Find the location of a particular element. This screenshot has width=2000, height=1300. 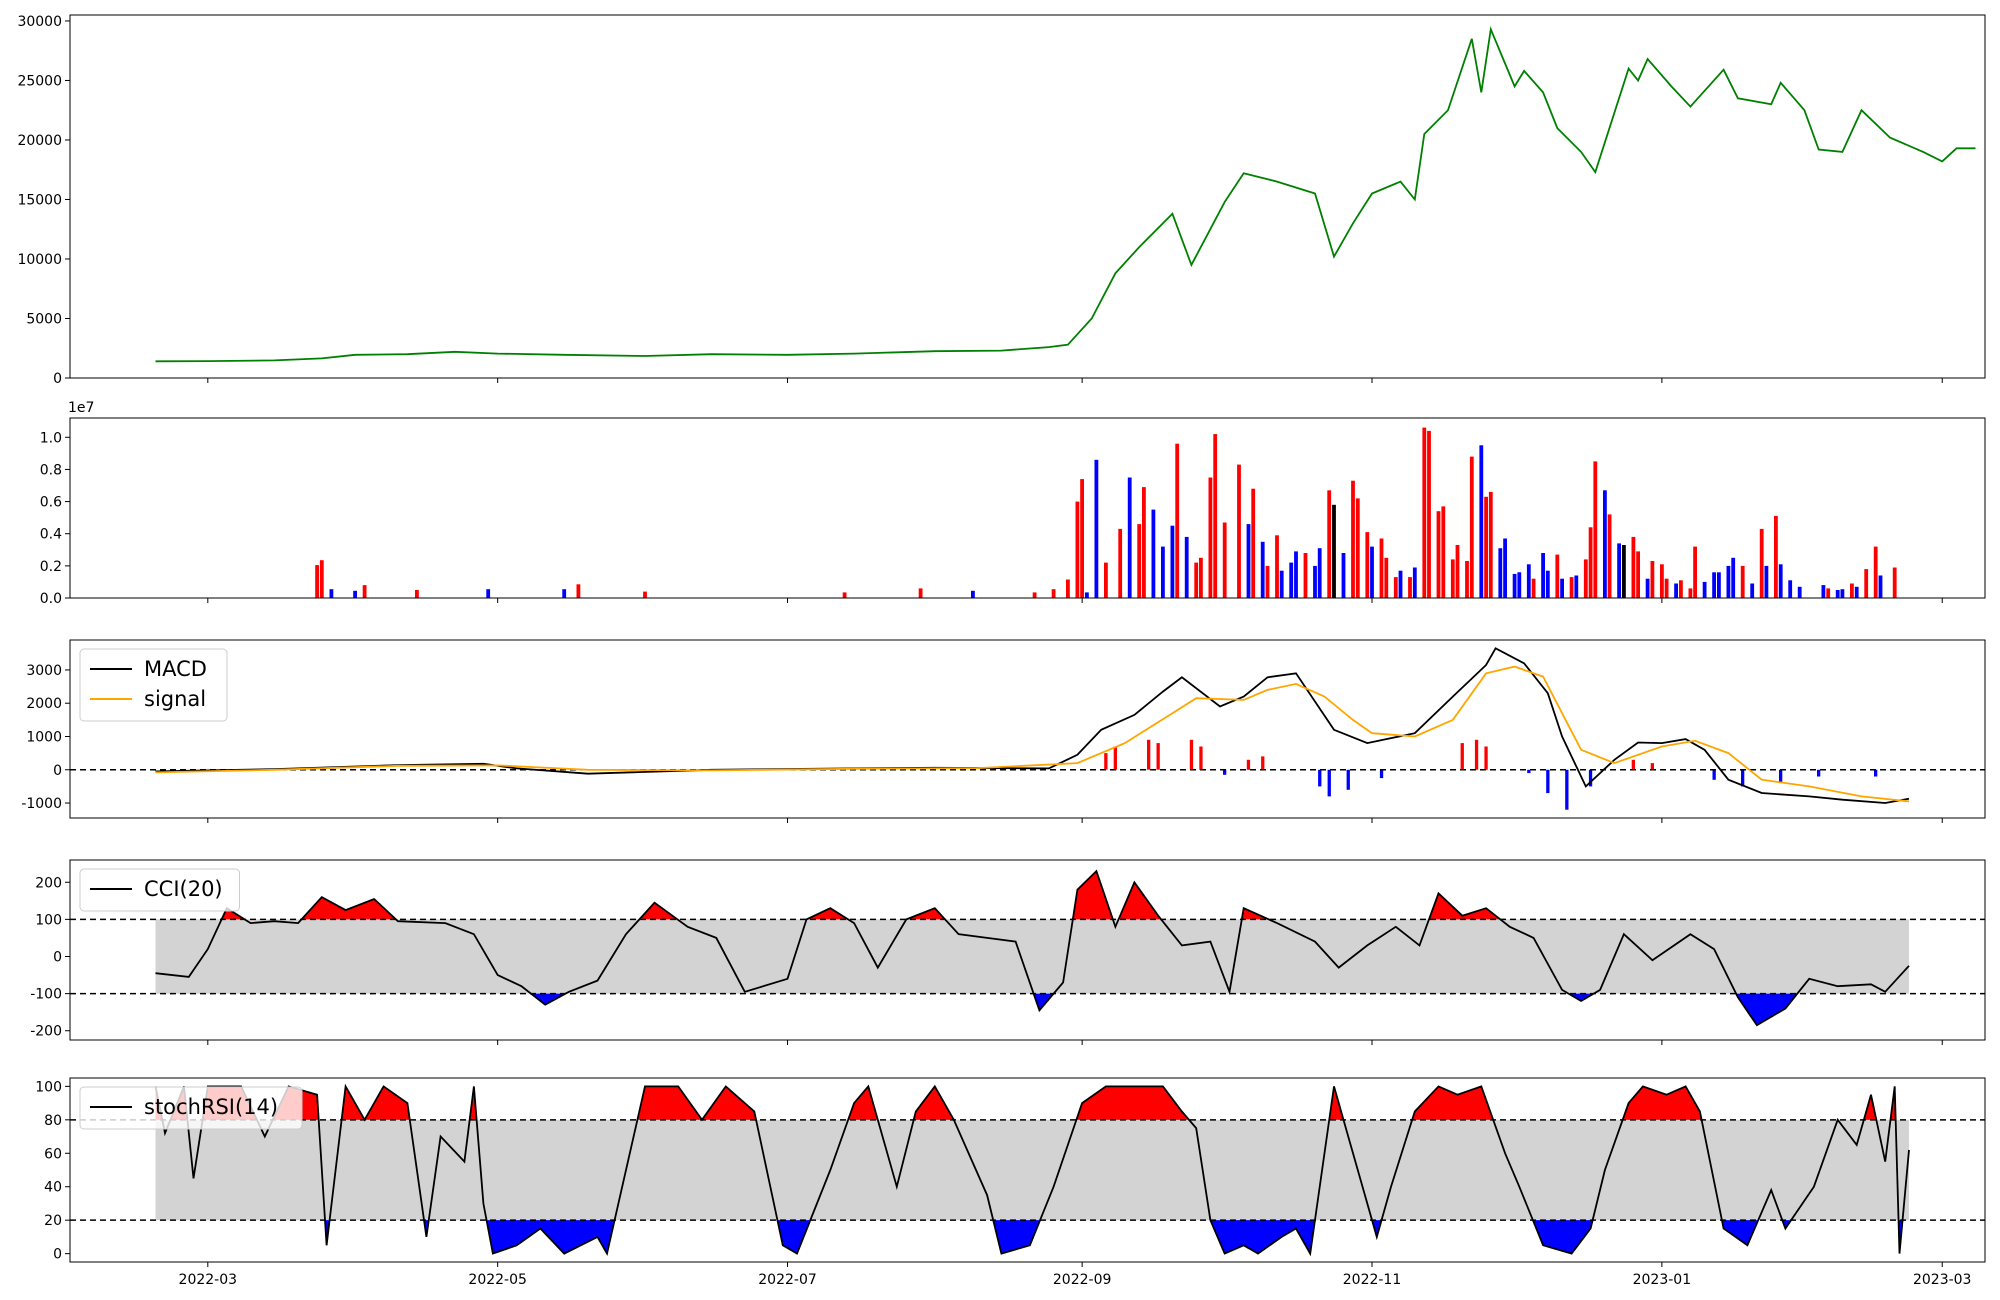

volume-ytick-label: 0.6 is located at coordinates (51, 503).